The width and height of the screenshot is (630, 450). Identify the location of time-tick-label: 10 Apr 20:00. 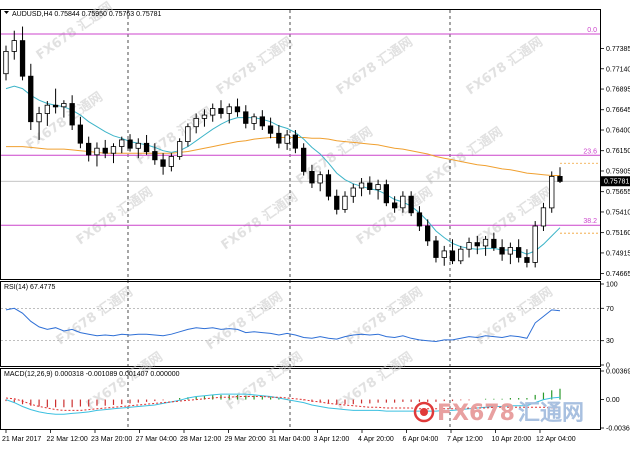
(512, 439).